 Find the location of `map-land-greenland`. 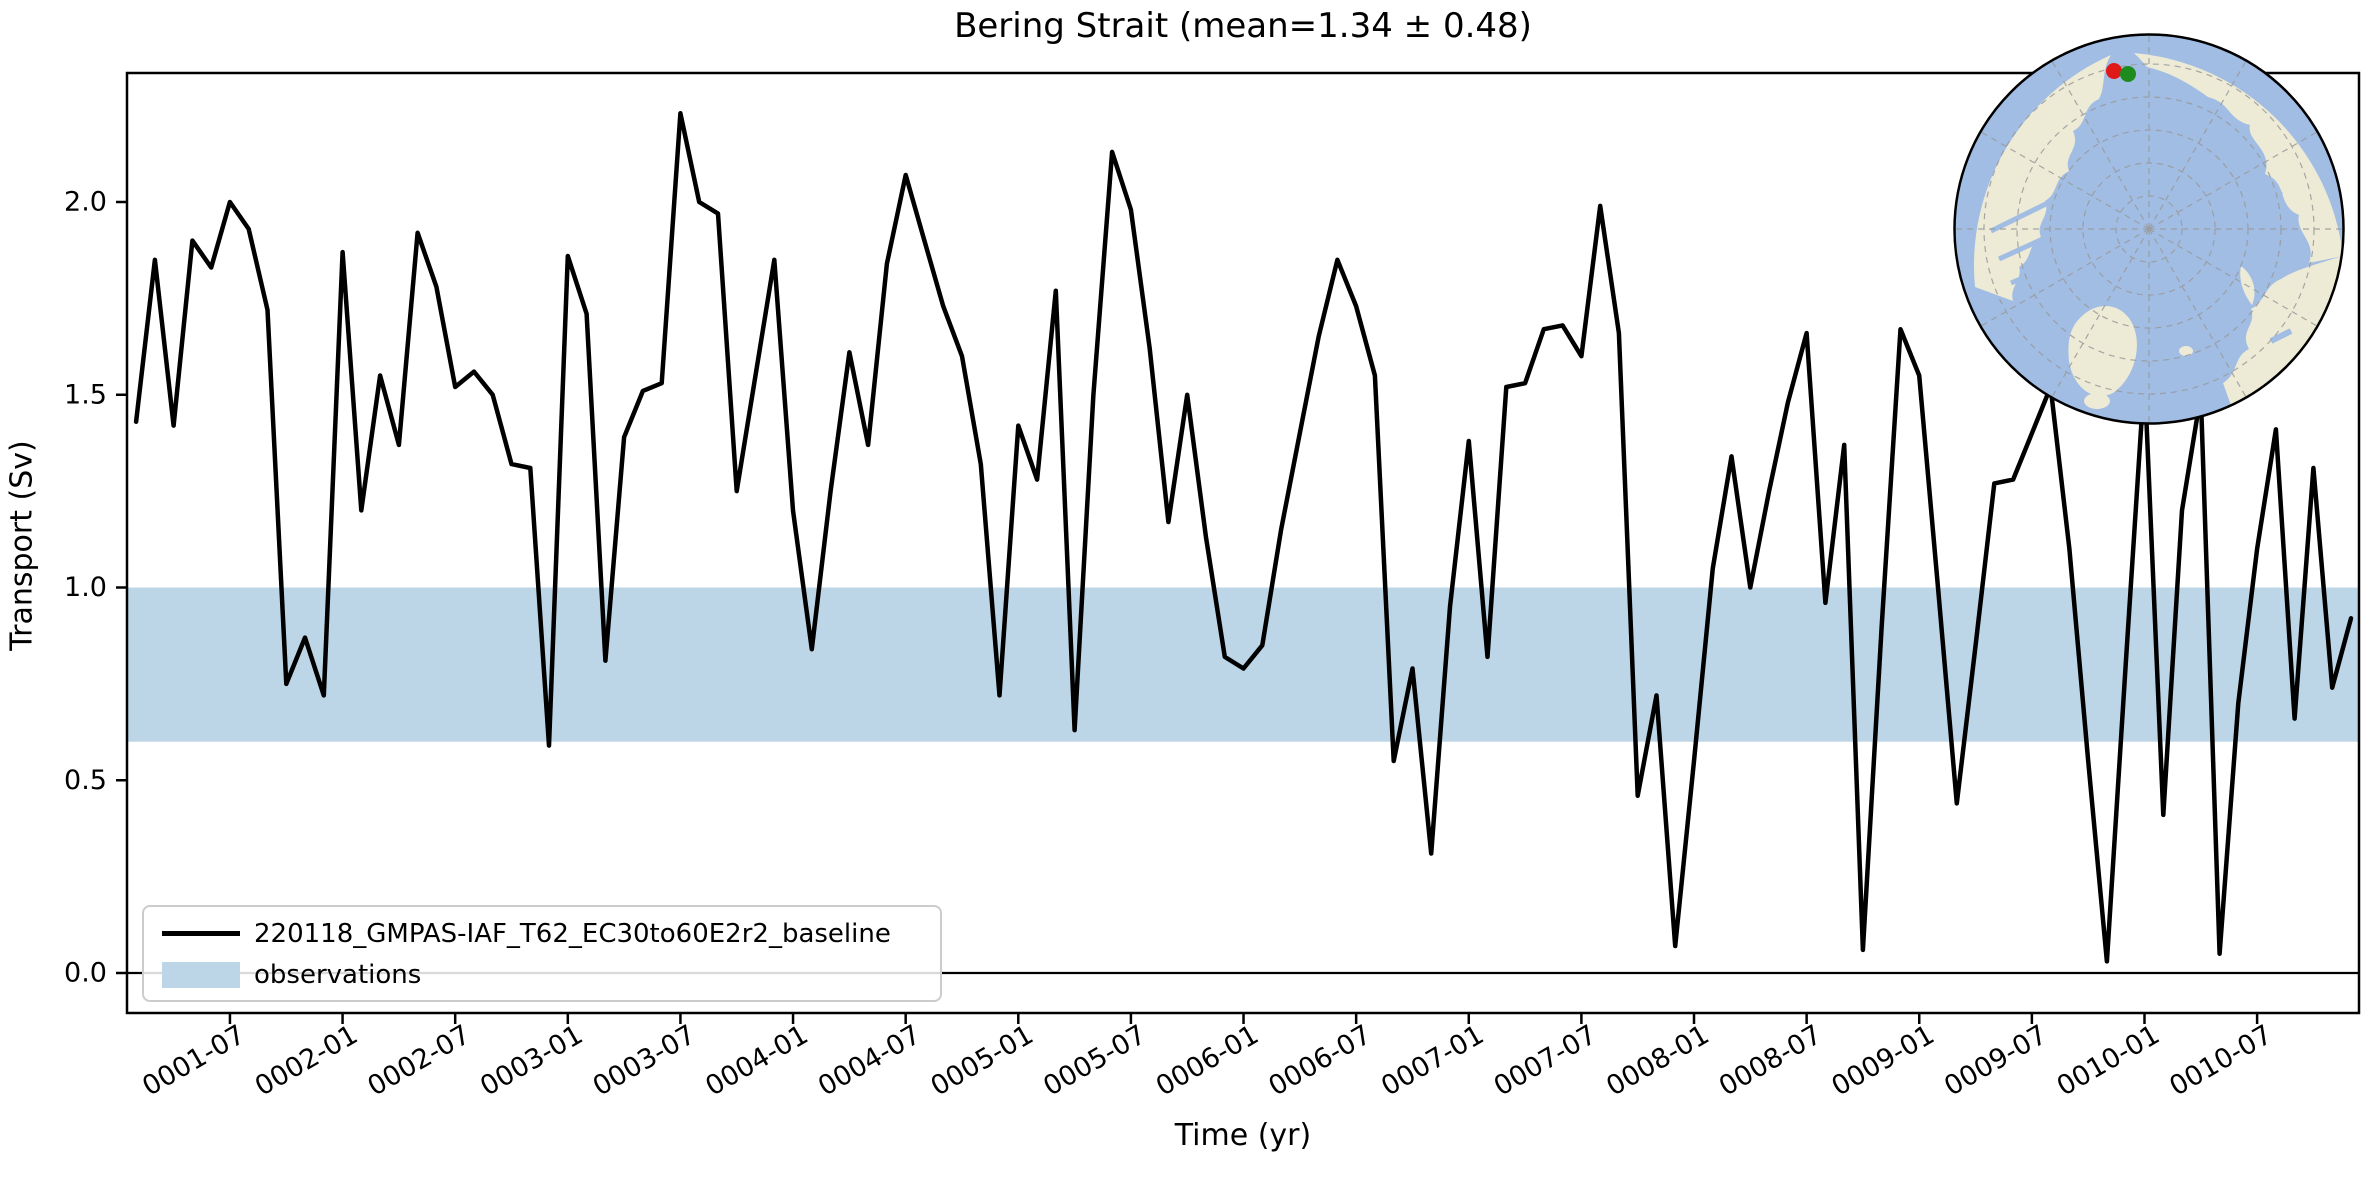

map-land-greenland is located at coordinates (2102, 351).